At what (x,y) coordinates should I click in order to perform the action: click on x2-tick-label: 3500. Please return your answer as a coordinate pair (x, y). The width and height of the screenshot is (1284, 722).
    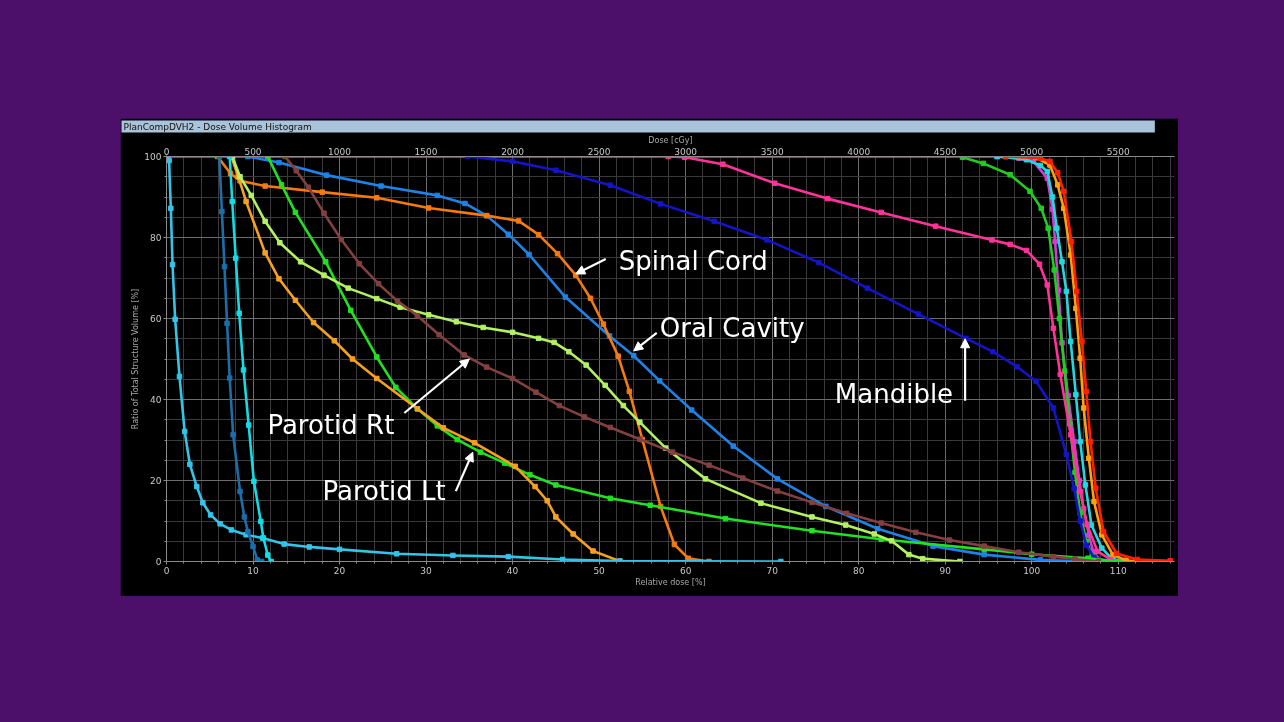
    Looking at the image, I should click on (772, 151).